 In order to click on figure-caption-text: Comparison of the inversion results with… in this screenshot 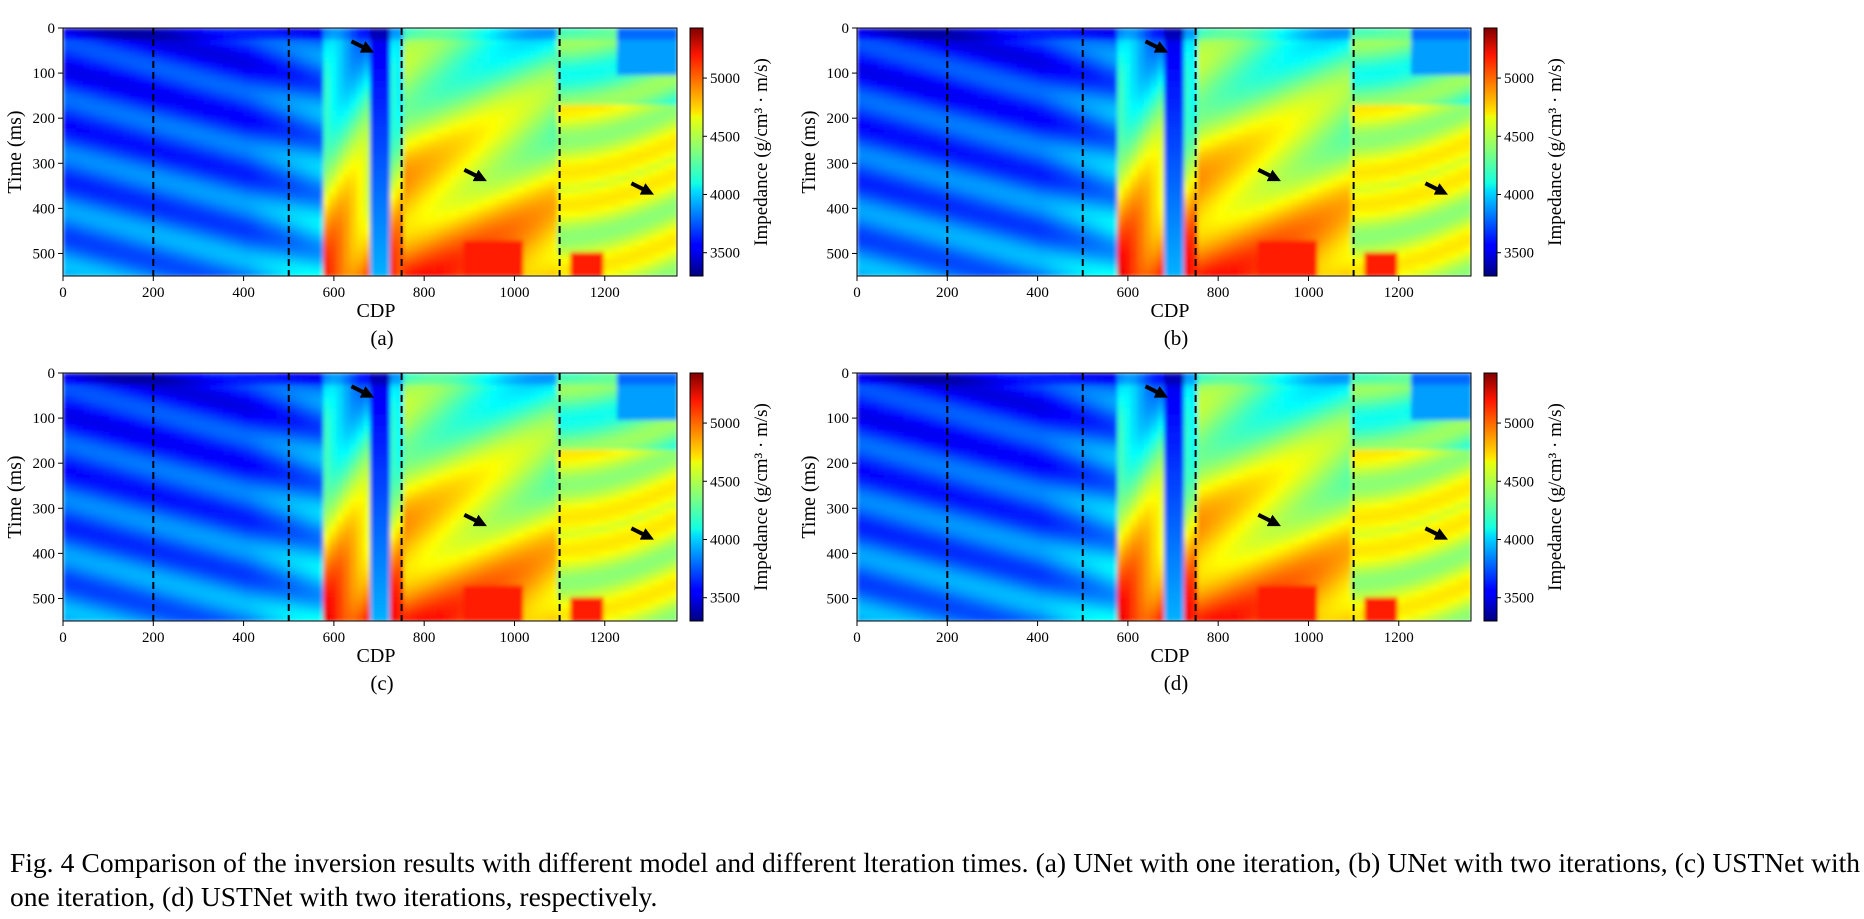, I will do `click(935, 879)`.